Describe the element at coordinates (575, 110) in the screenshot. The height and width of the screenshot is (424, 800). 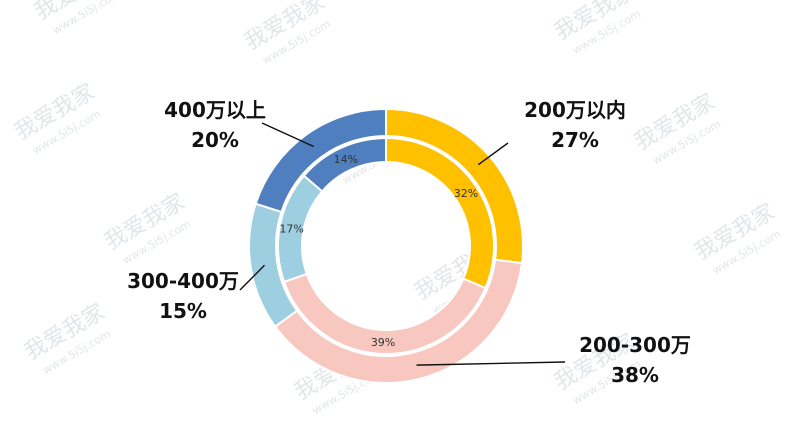
I see `callout-label: 200万以内` at that location.